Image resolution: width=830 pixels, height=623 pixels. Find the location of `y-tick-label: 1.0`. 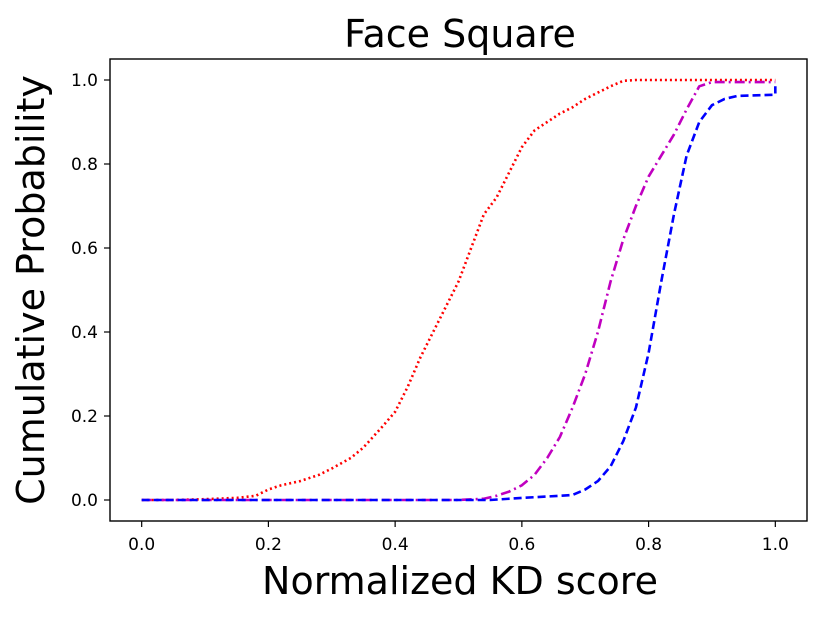

y-tick-label: 1.0 is located at coordinates (84, 81).